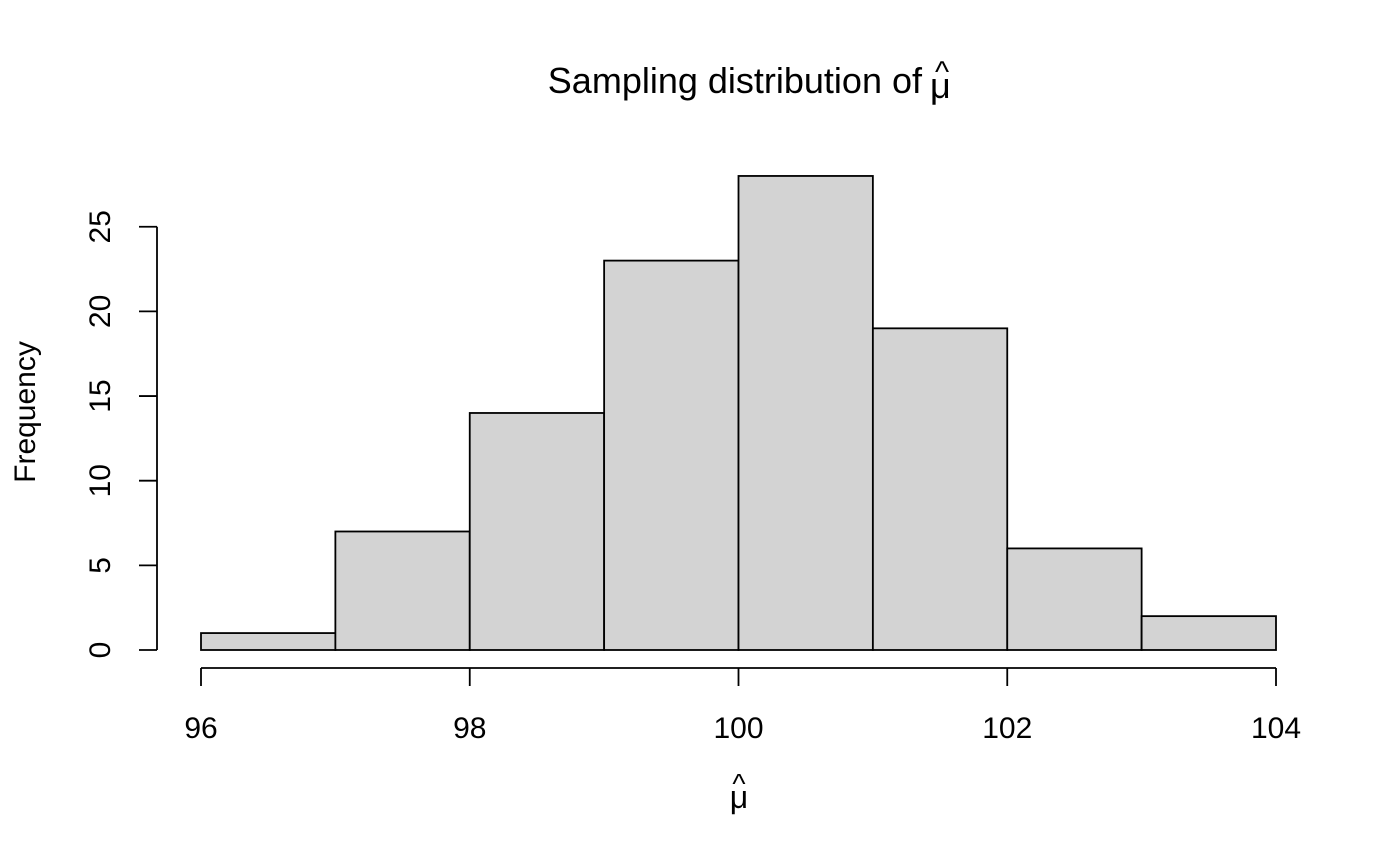 Image resolution: width=1400 pixels, height=865 pixels. I want to click on x-axis-label-hat: ^, so click(738, 783).